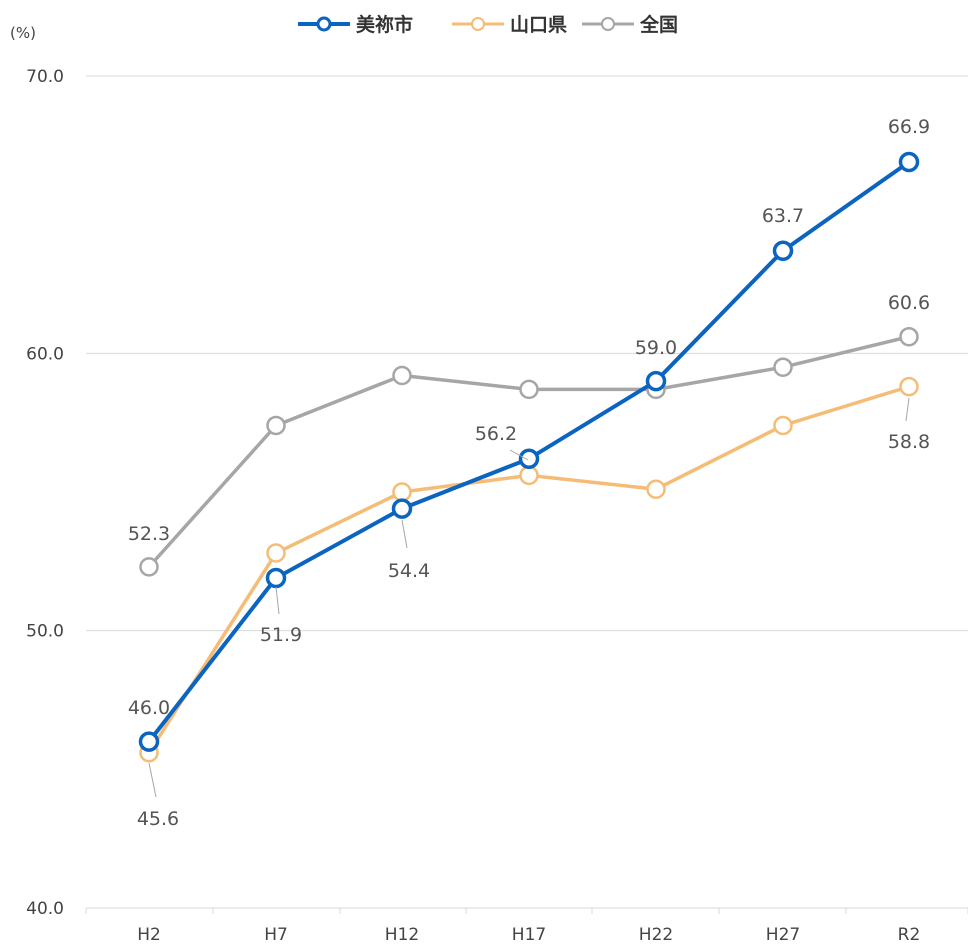 The height and width of the screenshot is (947, 968). I want to click on y-tick-label: 60.0, so click(45, 354).